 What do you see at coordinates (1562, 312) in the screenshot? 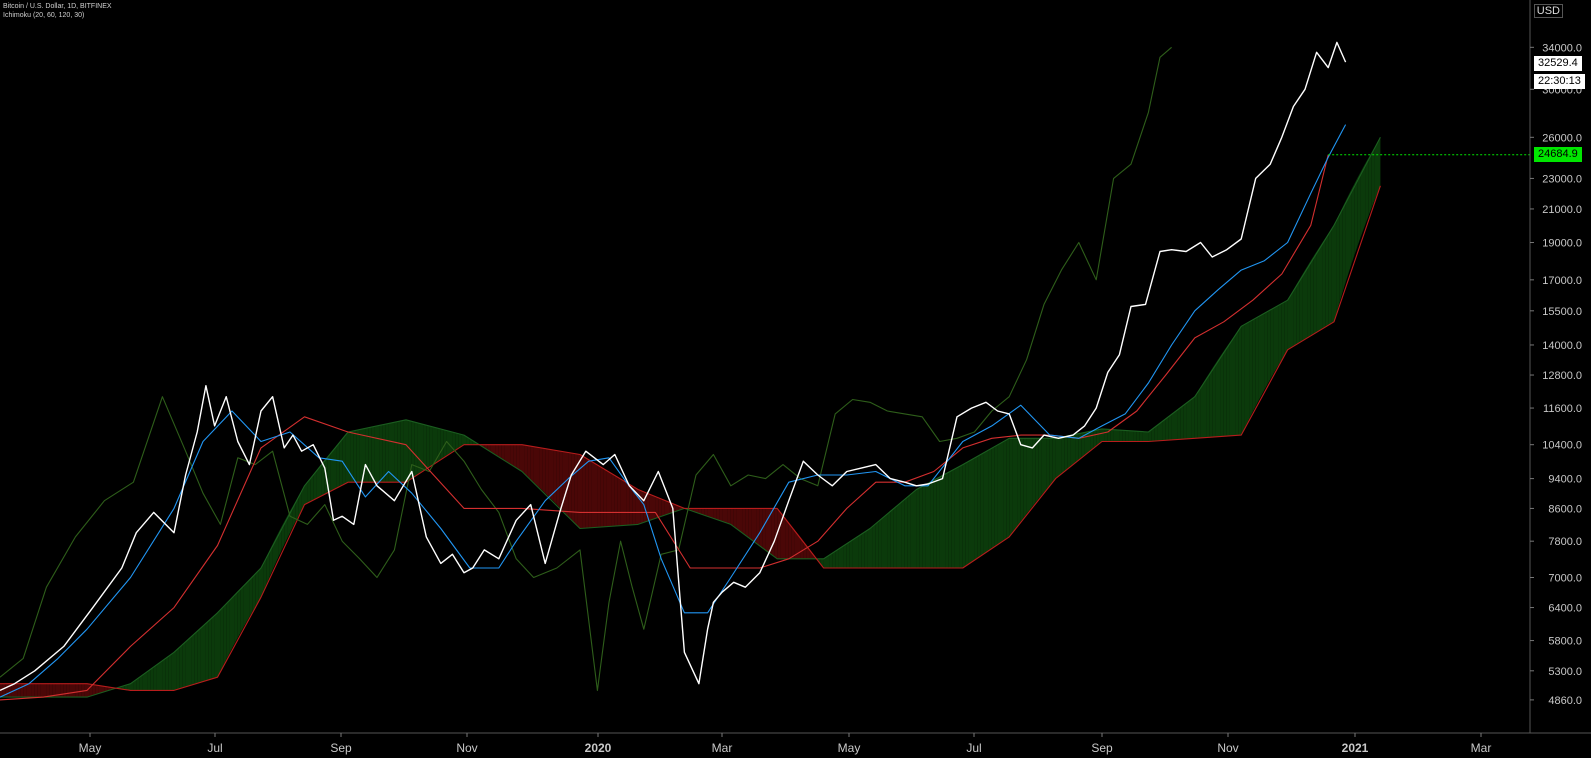
I see `y-tick-label: 15500.0` at bounding box center [1562, 312].